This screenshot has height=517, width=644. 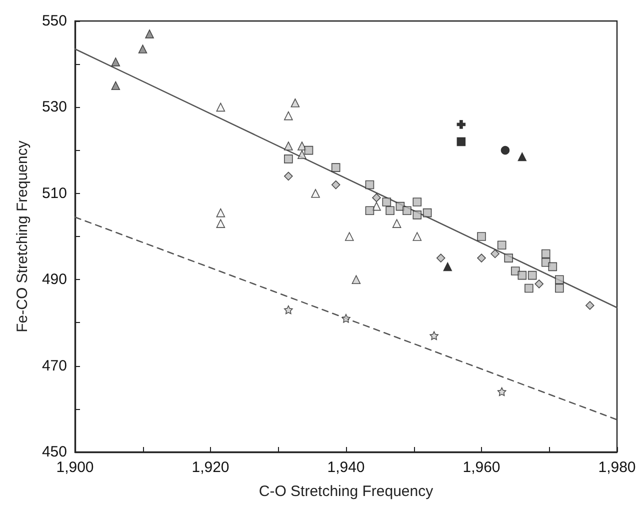 I want to click on y-tick-label: 510, so click(x=54, y=193).